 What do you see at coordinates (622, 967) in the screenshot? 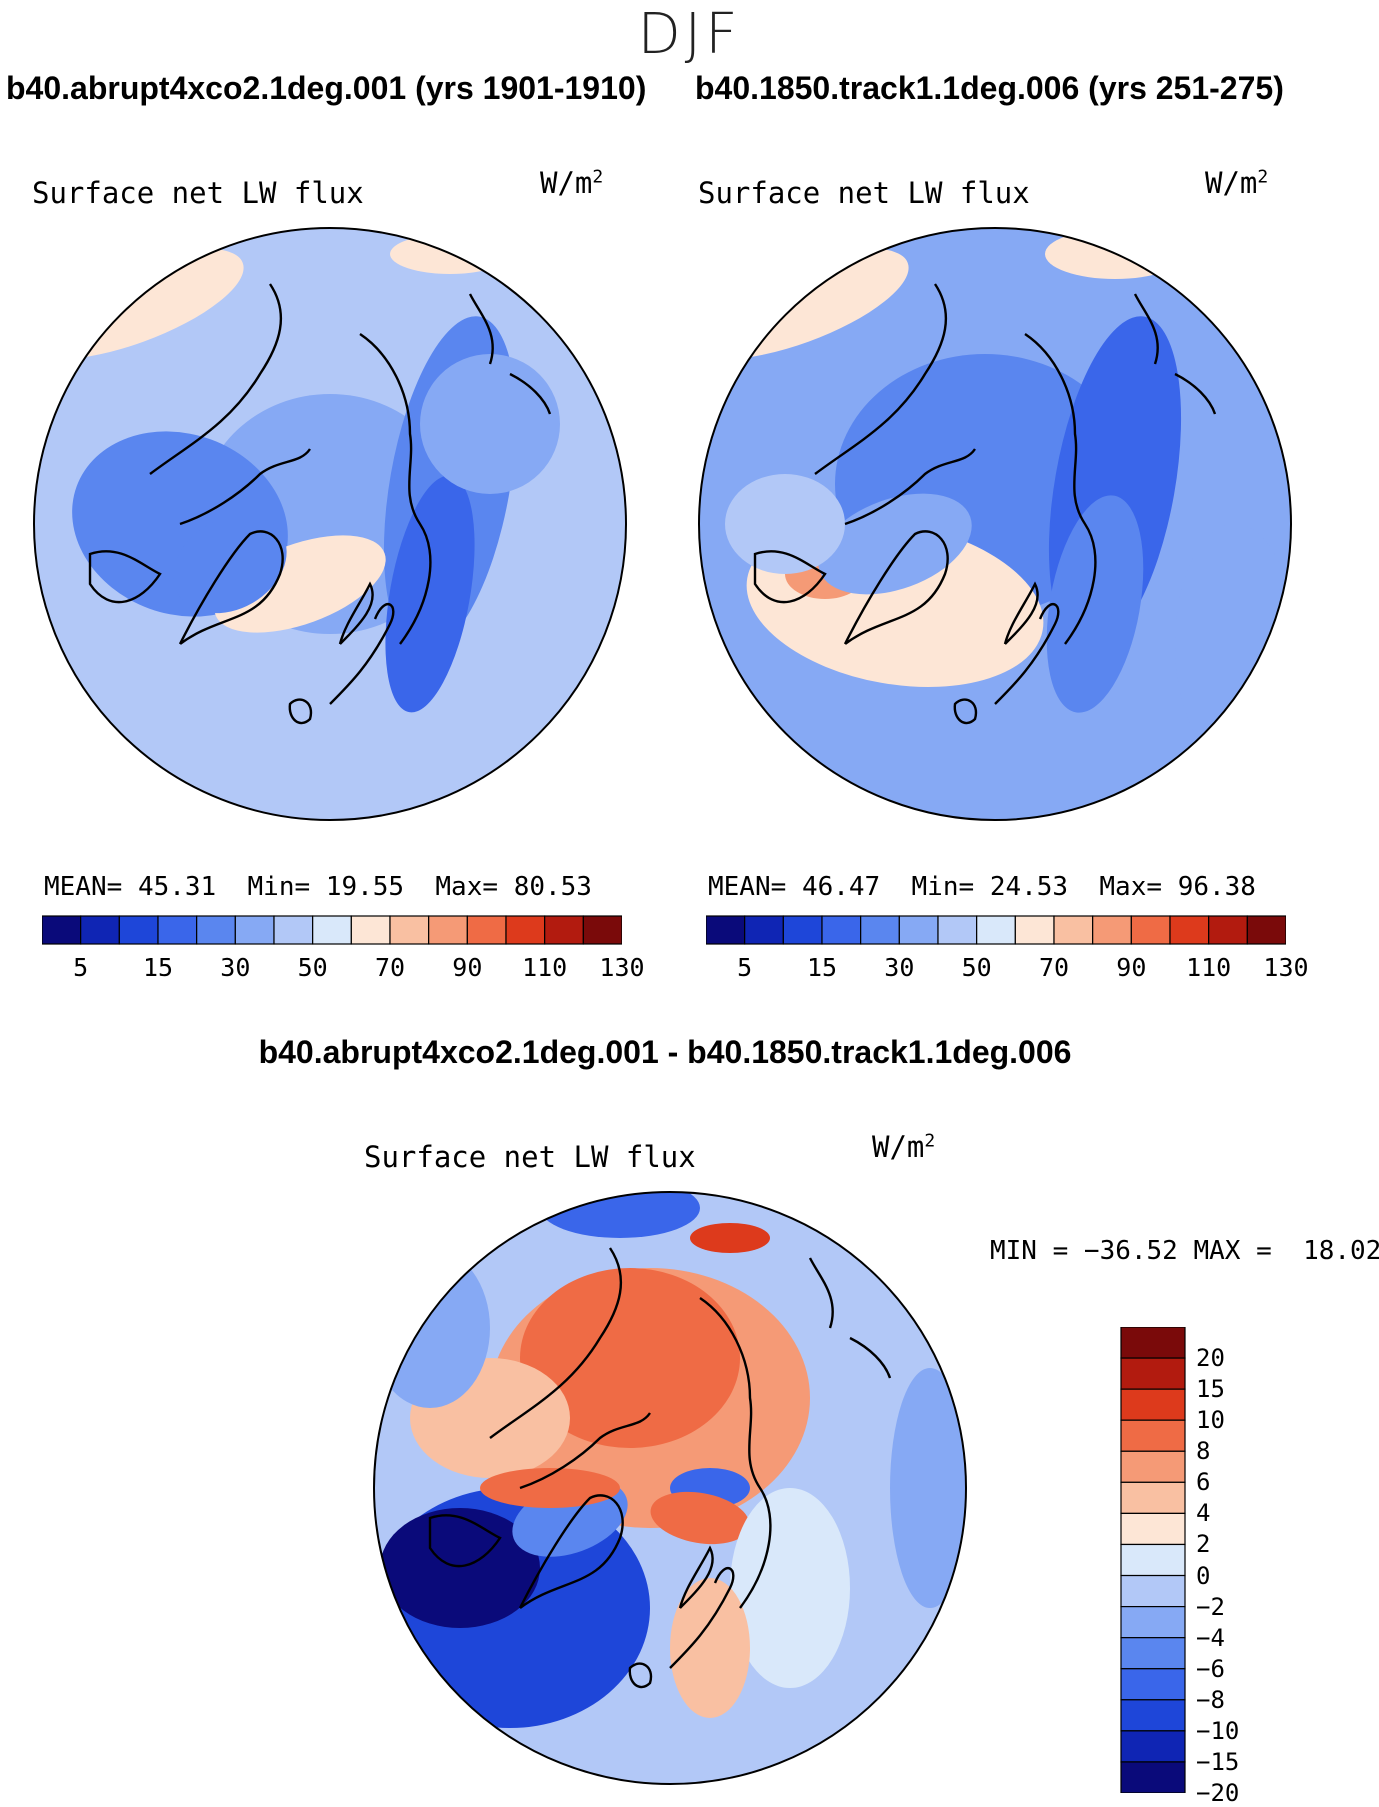
I see `panel1-colorbar-tick: 130` at bounding box center [622, 967].